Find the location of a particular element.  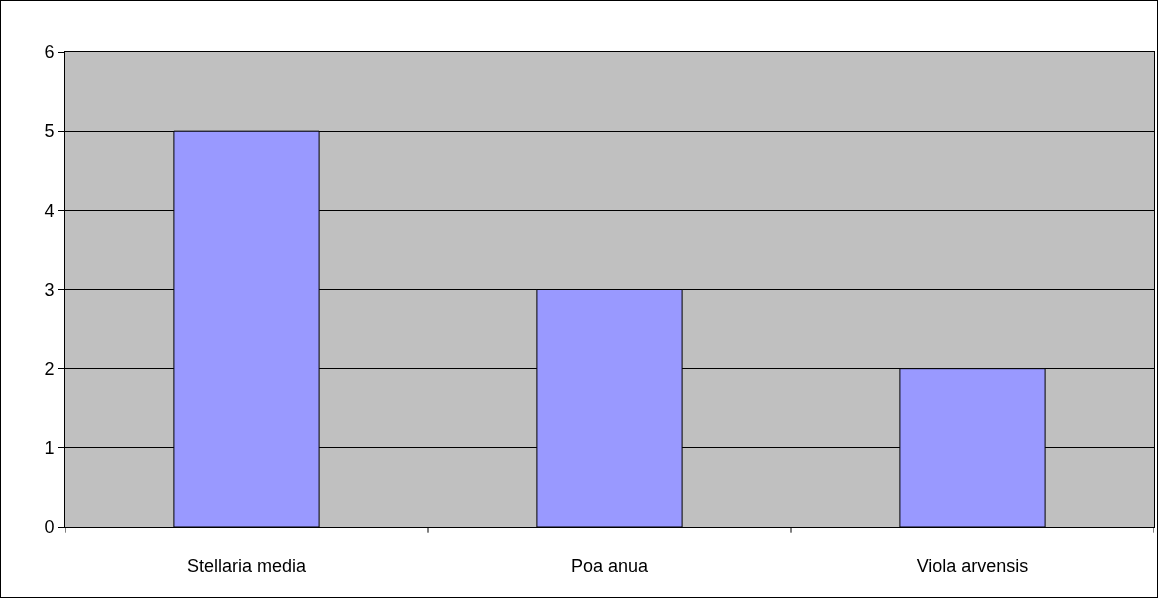

x-tick-label: Viola arvensis is located at coordinates (972, 565).